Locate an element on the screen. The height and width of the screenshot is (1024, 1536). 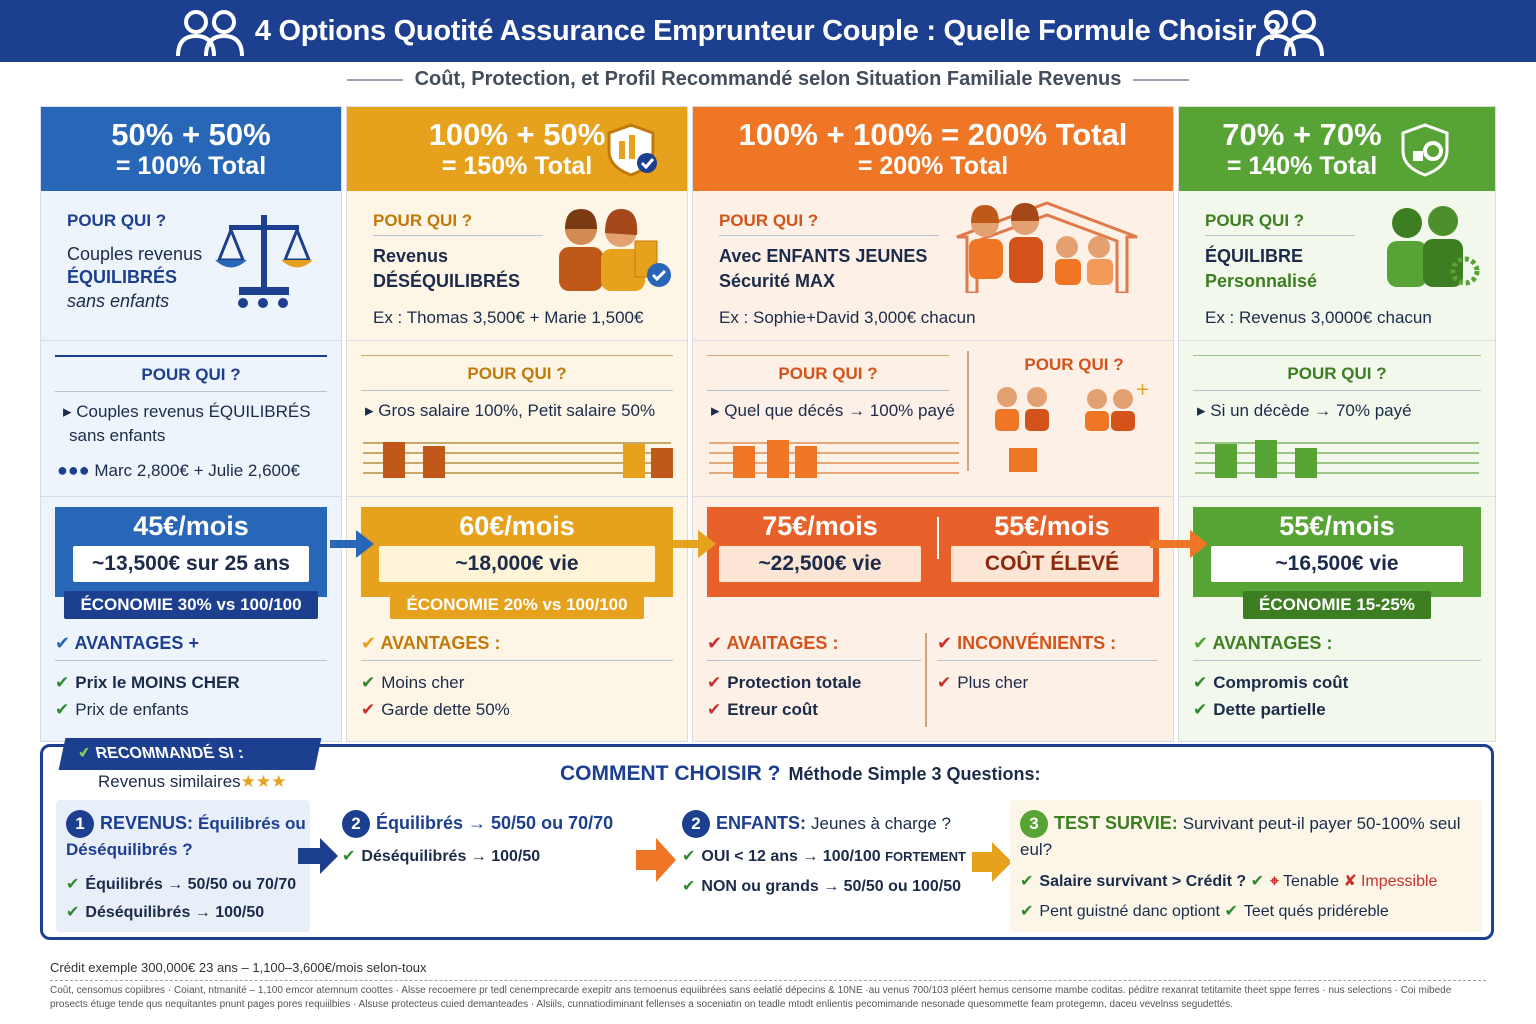
example-line: Ex : Sophie+David 3,000€ chacun is located at coordinates (847, 317).